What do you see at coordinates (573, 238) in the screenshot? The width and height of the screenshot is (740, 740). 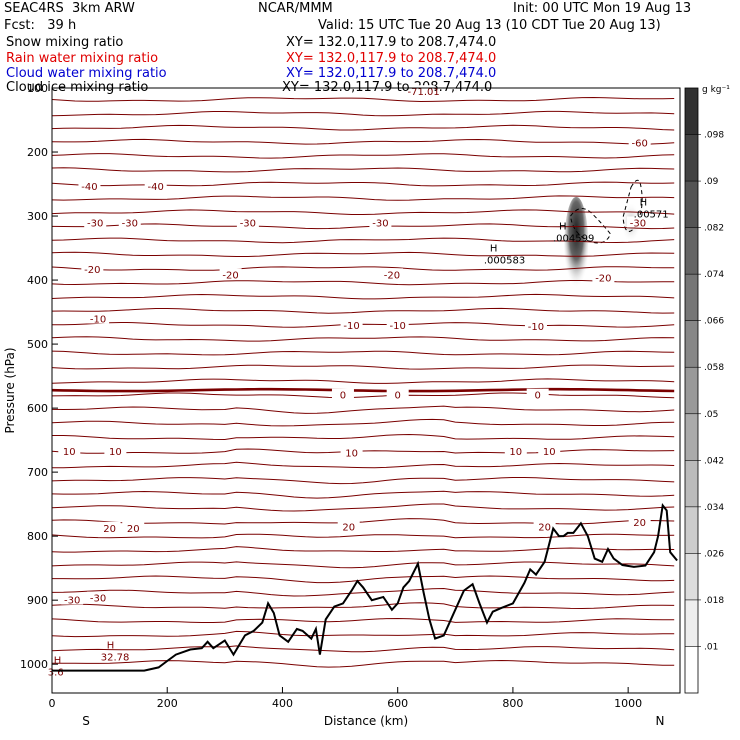 I see `maximum-value: .004599` at bounding box center [573, 238].